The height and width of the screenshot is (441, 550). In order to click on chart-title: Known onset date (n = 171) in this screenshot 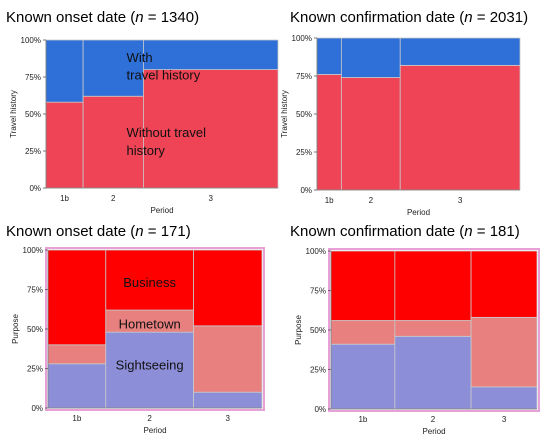, I will do `click(98, 231)`.